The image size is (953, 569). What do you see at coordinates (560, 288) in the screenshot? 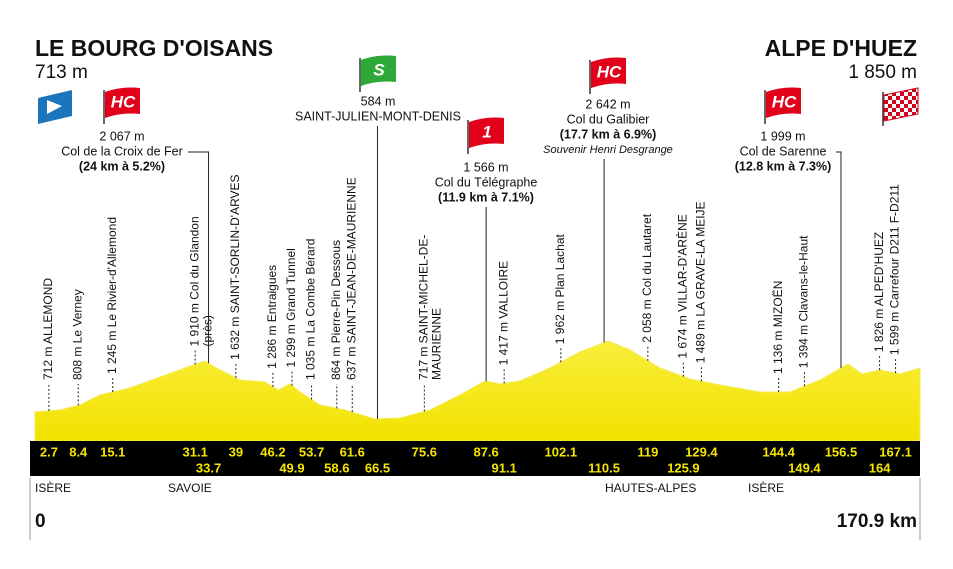
I see `place-label: 1 962 m Plan Lachat` at bounding box center [560, 288].